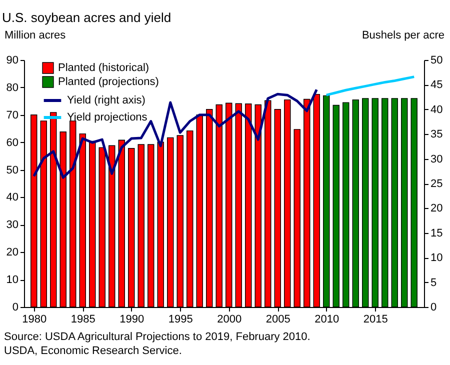 The width and height of the screenshot is (450, 365). Describe the element at coordinates (12, 60) in the screenshot. I see `y-tick-label: 90` at that location.